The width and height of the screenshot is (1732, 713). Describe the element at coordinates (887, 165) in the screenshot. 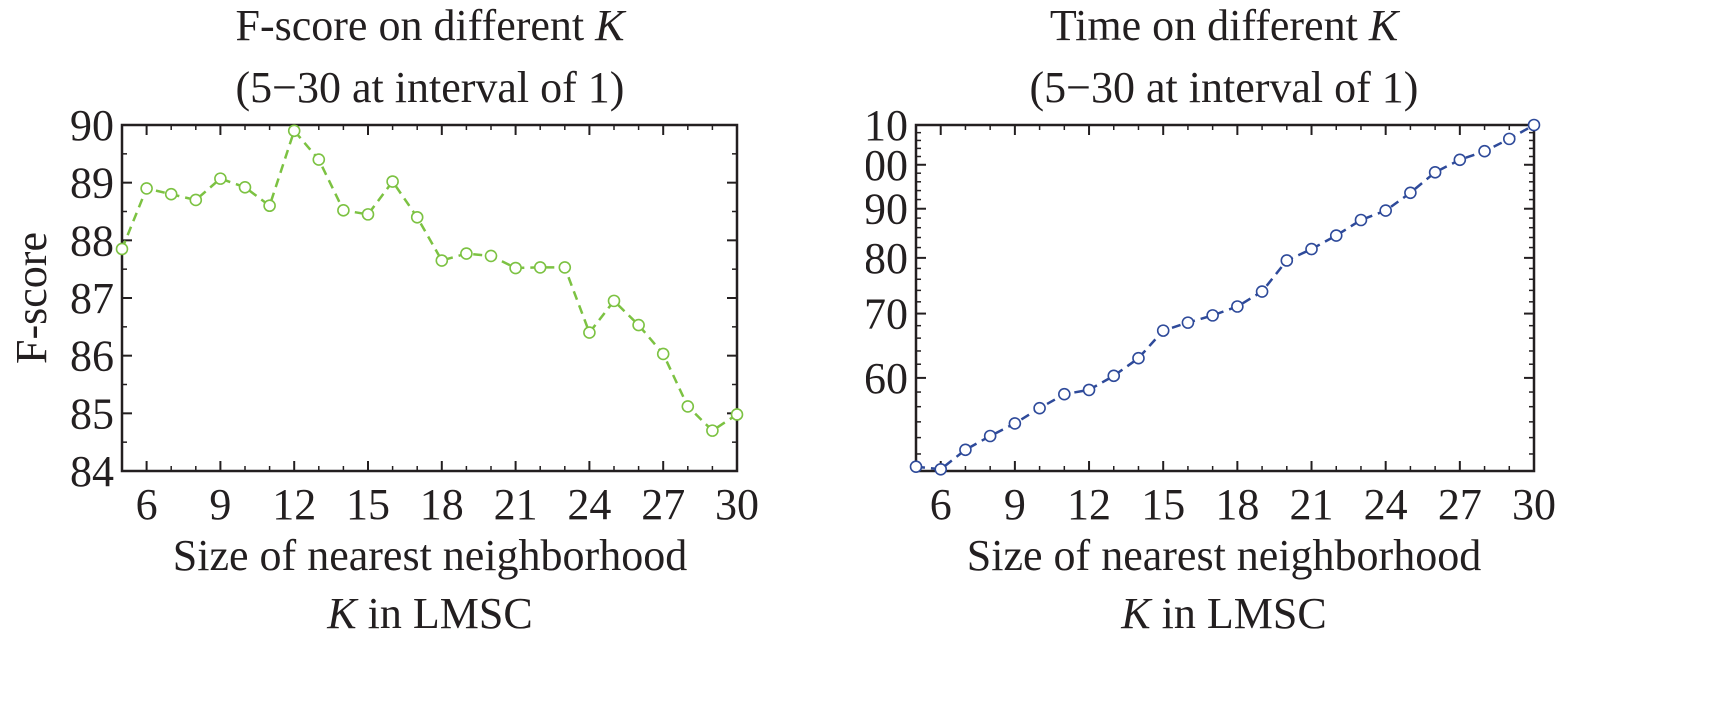

I see `y-tick-label: 100` at that location.